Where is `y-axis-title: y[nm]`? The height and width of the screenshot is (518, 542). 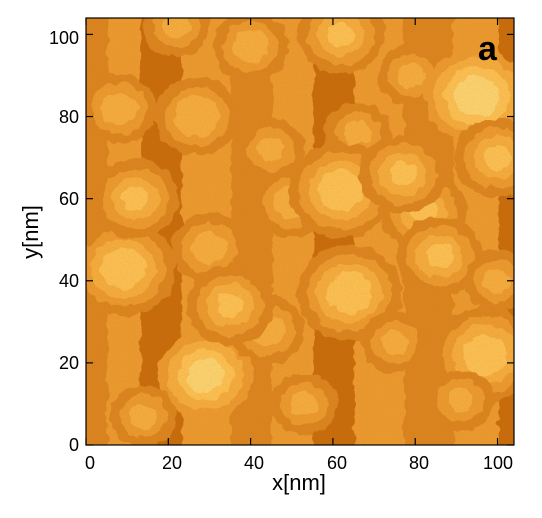
y-axis-title: y[nm] is located at coordinates (30, 232).